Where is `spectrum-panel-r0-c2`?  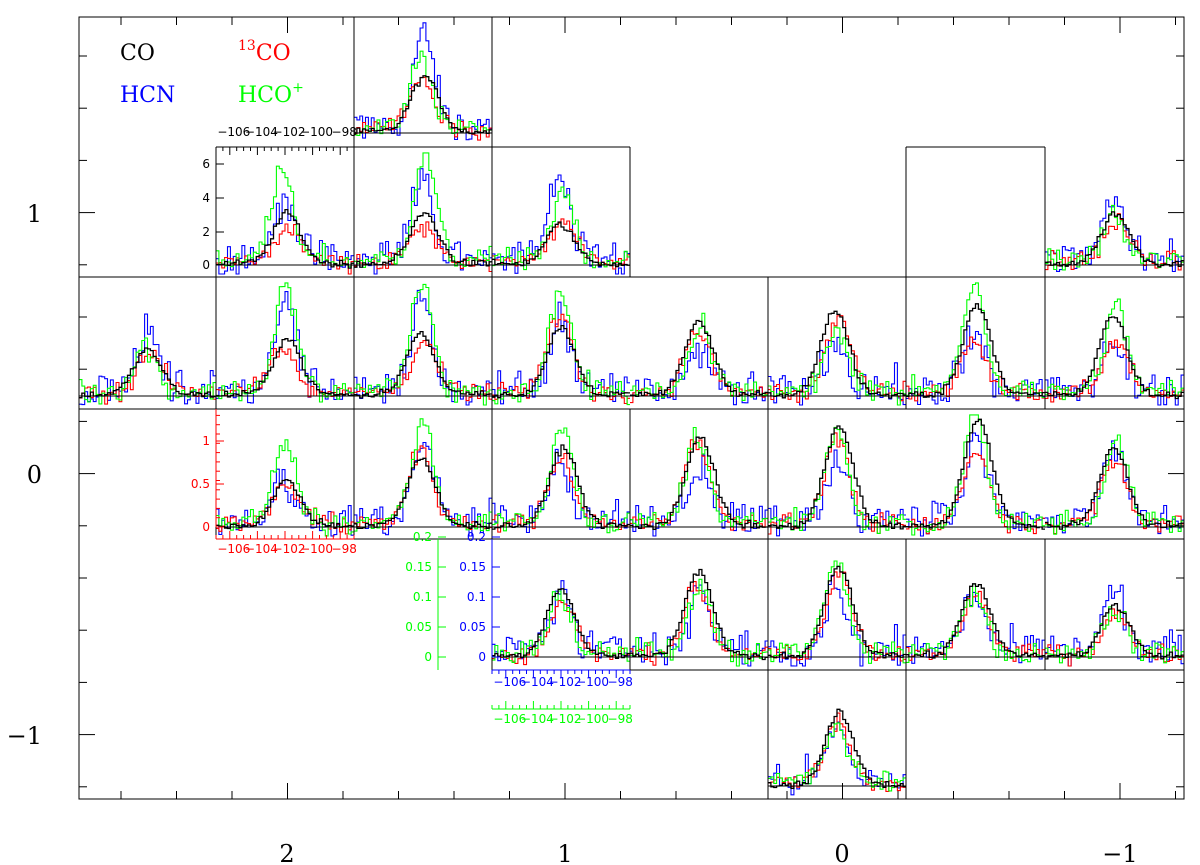
spectrum-panel-r0-c2 is located at coordinates (423, 81).